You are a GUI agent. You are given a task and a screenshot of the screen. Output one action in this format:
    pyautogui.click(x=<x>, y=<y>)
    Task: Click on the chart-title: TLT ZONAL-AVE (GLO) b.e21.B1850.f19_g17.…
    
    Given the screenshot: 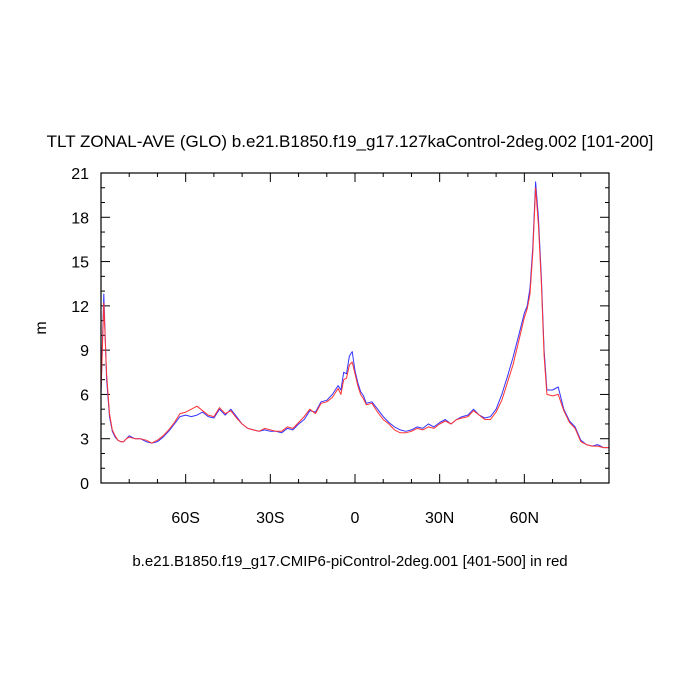 What is the action you would take?
    pyautogui.click(x=350, y=141)
    